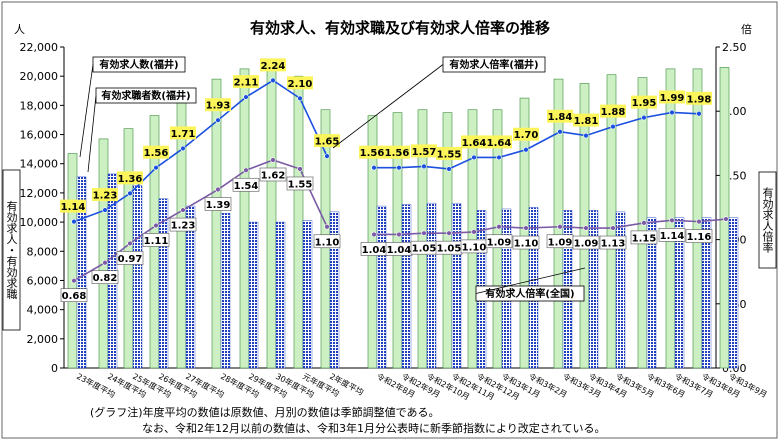 The height and width of the screenshot is (441, 780). I want to click on national-data-label: 1.23, so click(183, 226).